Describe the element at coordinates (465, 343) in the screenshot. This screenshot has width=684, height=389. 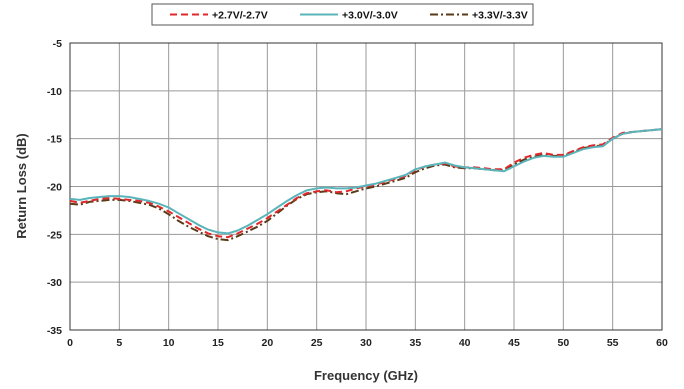
I see `x-tick-label: 40` at that location.